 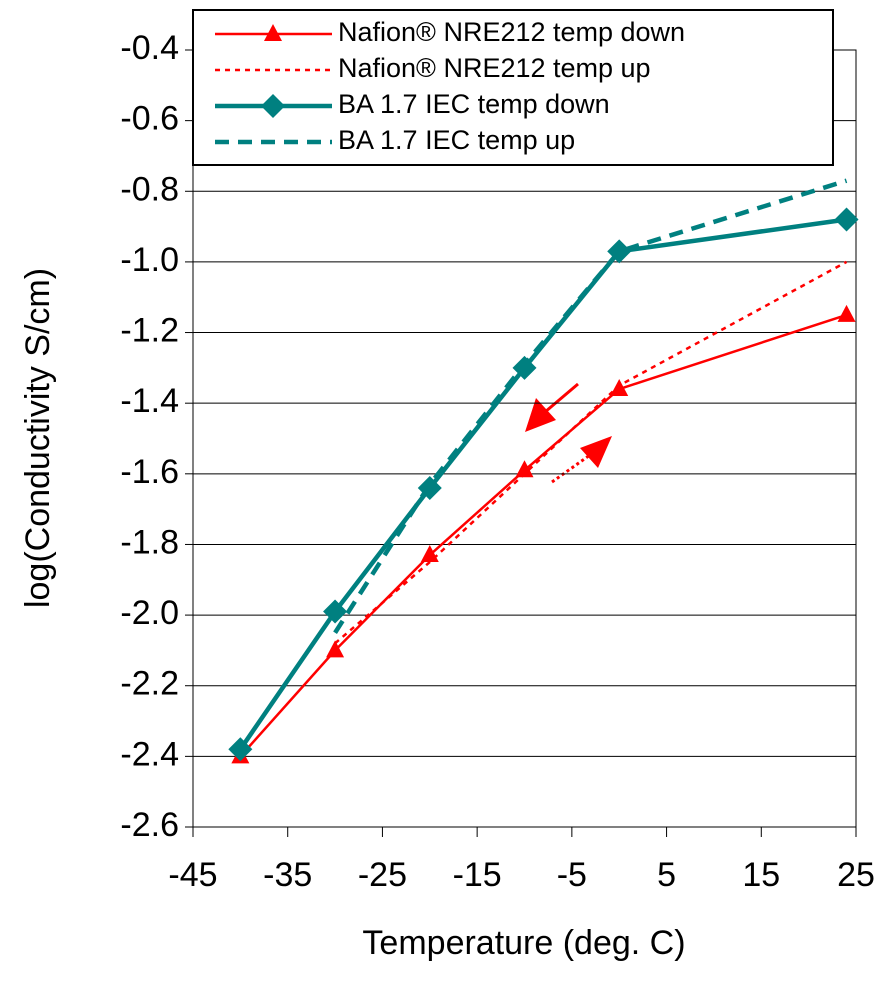 What do you see at coordinates (149, 260) in the screenshot?
I see `y-tick-label: -1.0` at bounding box center [149, 260].